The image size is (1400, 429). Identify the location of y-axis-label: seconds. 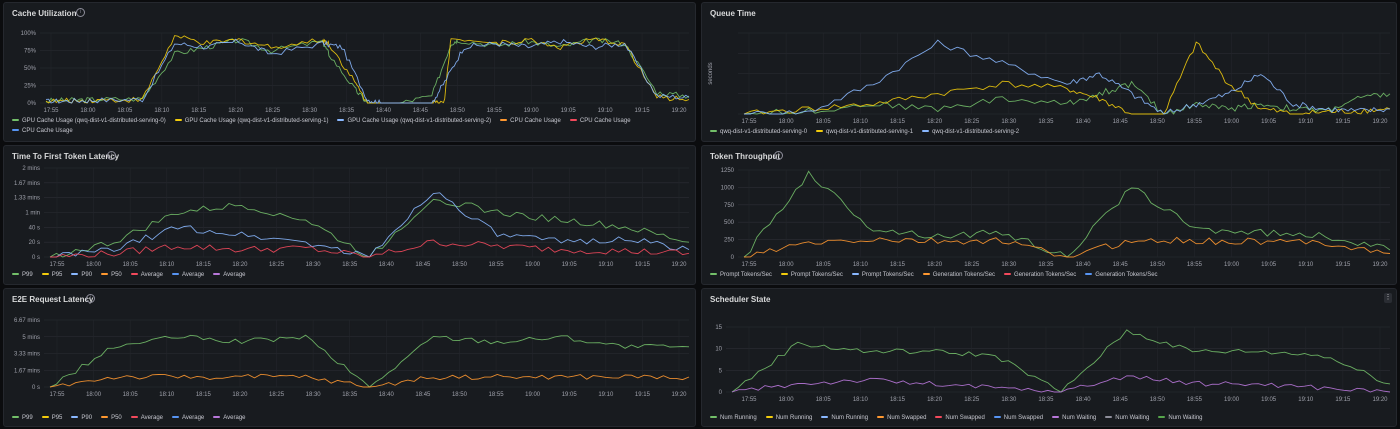
(711, 73).